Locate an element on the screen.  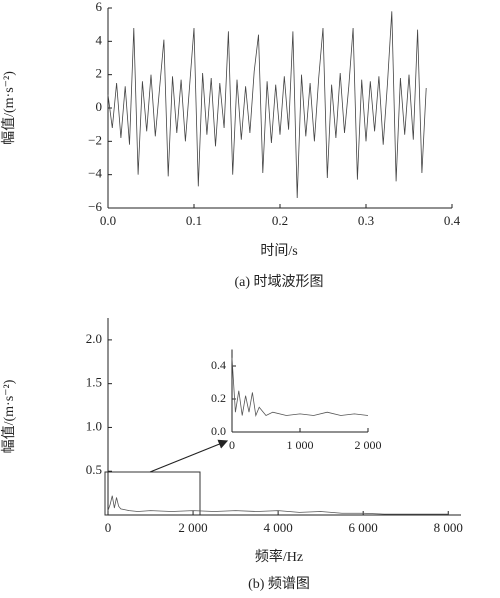
x-tick-label: 8 000 is located at coordinates (448, 527).